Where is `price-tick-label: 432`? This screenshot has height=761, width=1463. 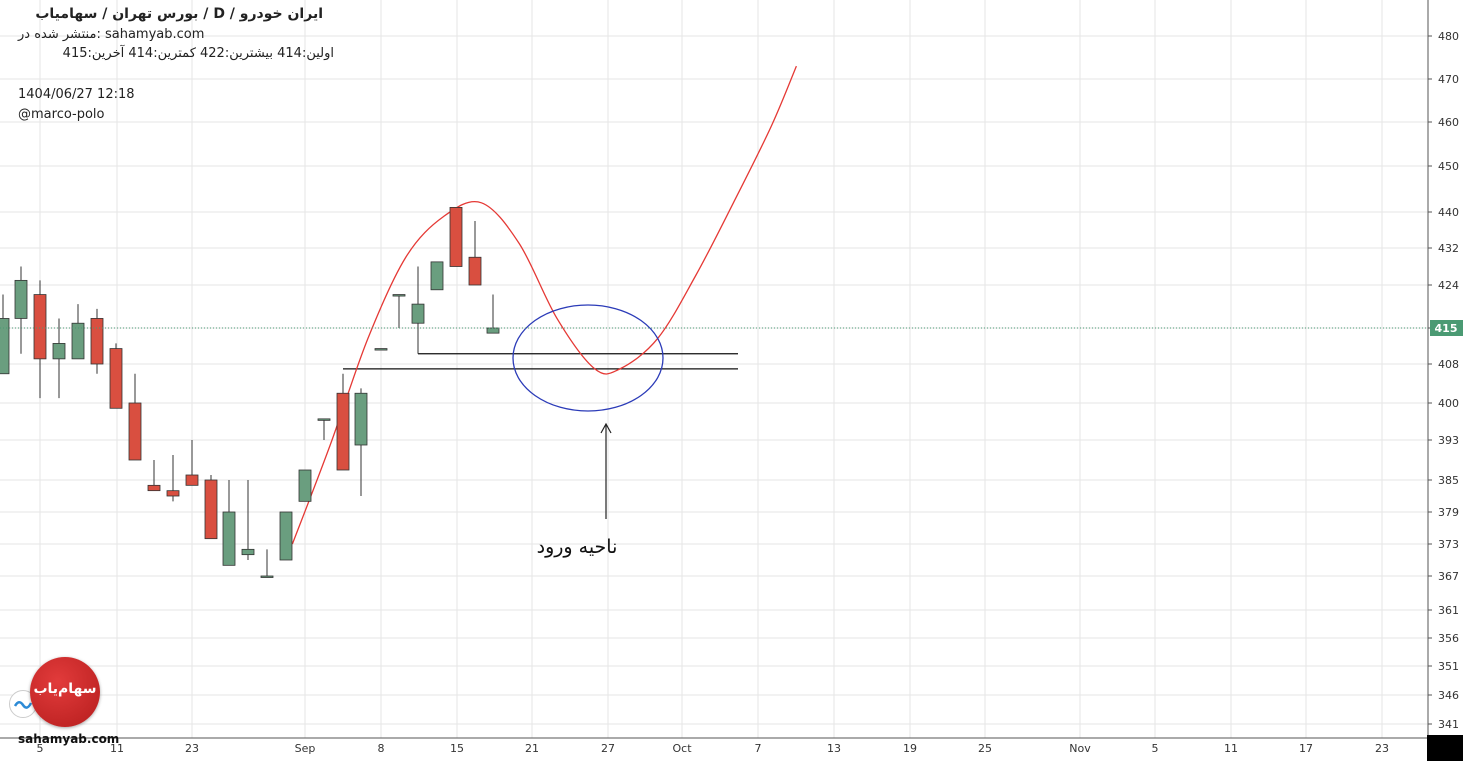 price-tick-label: 432 is located at coordinates (1448, 248).